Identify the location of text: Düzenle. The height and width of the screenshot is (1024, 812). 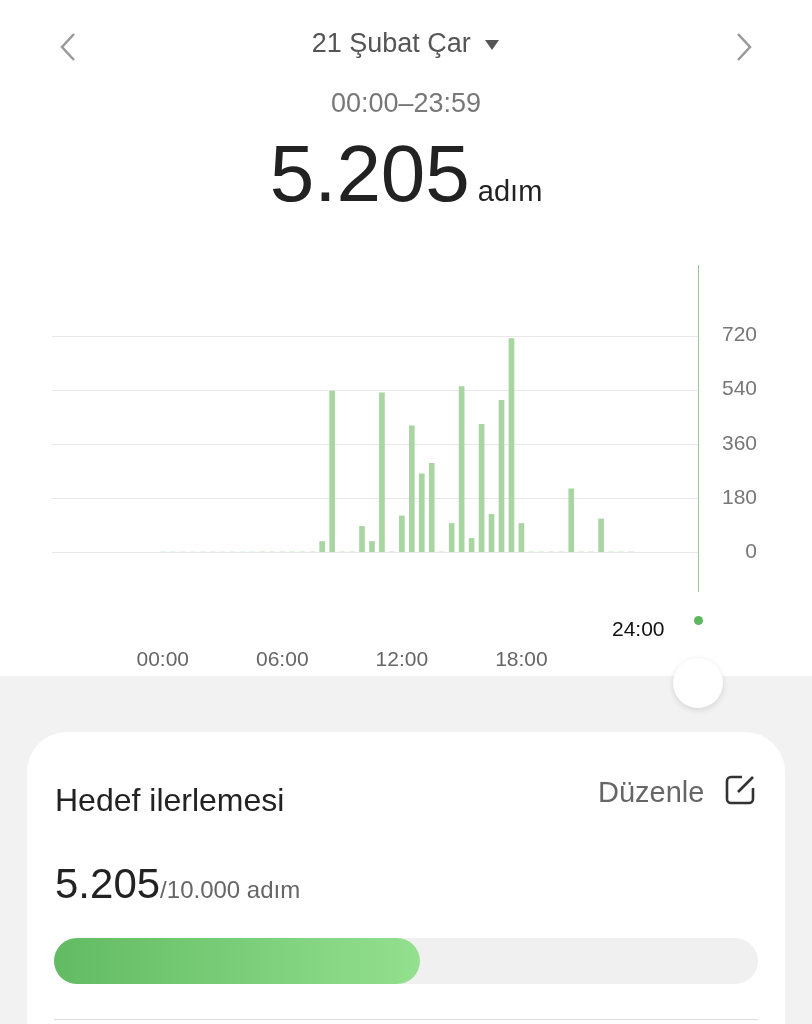
(651, 792).